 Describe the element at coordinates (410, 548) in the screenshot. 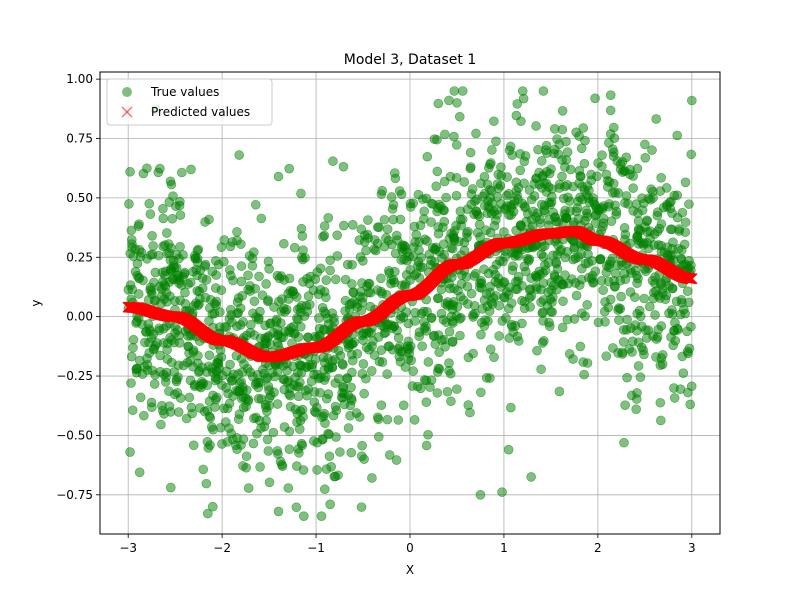

I see `x-tick-label: 0` at that location.